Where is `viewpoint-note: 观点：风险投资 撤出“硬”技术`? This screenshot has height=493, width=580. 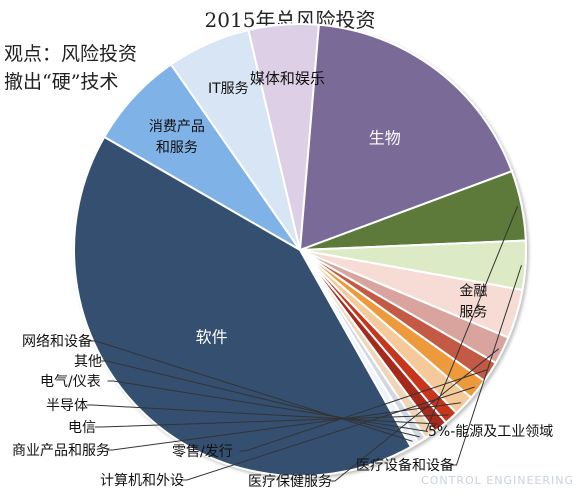 viewpoint-note: 观点：风险投资 撤出“硬”技术 is located at coordinates (70, 68).